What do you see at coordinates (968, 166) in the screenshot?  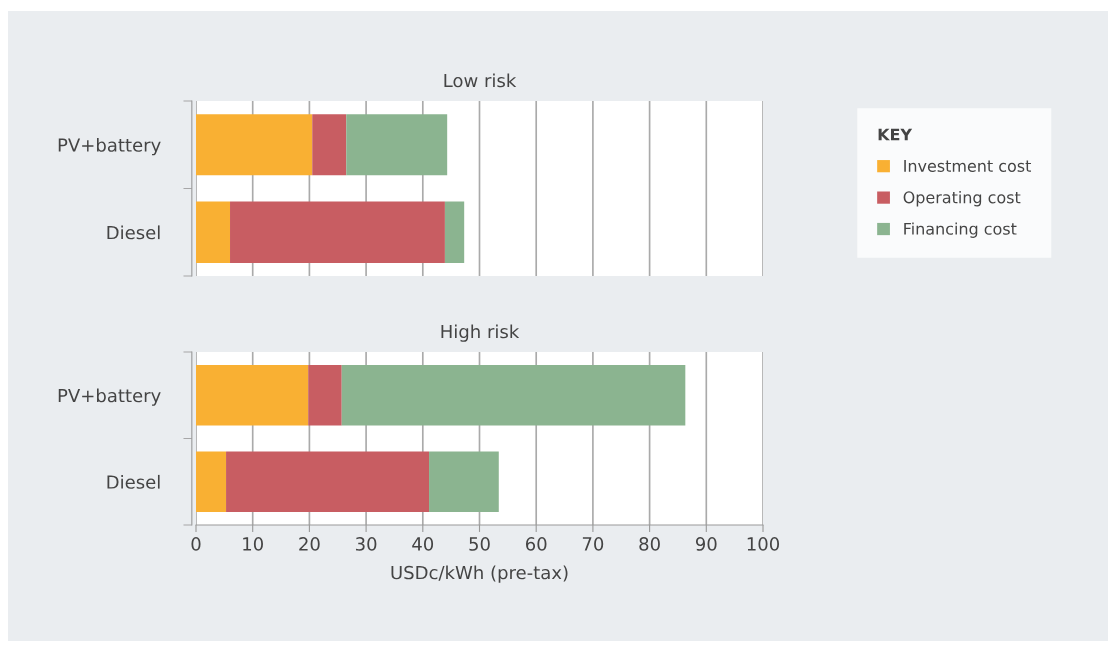 I see `legend-label: Investment cost` at bounding box center [968, 166].